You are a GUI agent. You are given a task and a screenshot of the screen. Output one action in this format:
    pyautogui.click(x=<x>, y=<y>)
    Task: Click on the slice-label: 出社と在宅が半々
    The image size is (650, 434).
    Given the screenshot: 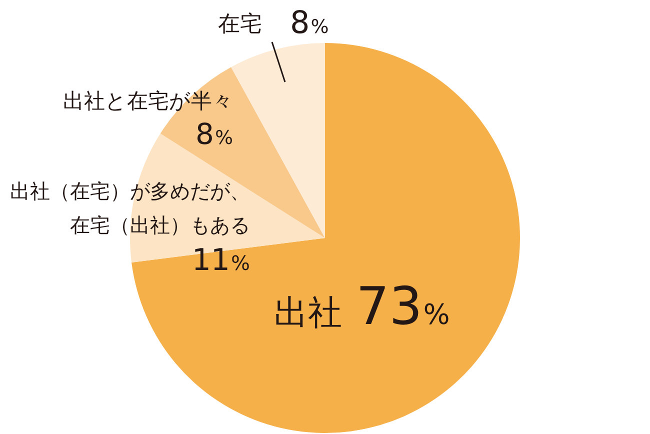 What is the action you would take?
    pyautogui.click(x=148, y=101)
    